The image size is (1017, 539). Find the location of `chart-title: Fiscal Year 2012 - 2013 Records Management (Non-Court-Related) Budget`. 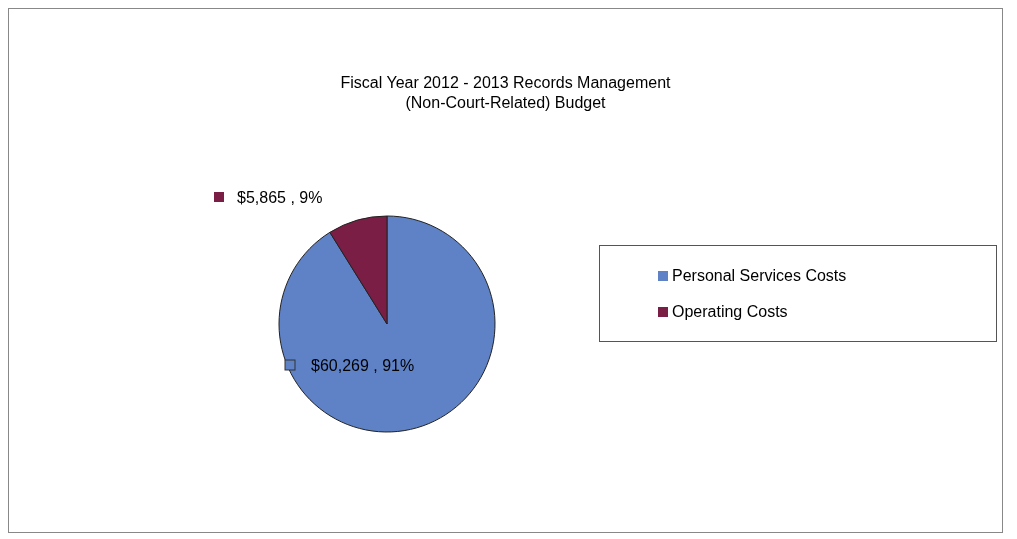

chart-title: Fiscal Year 2012 - 2013 Records Management (Non-Court-Related) Budget is located at coordinates (505, 93).